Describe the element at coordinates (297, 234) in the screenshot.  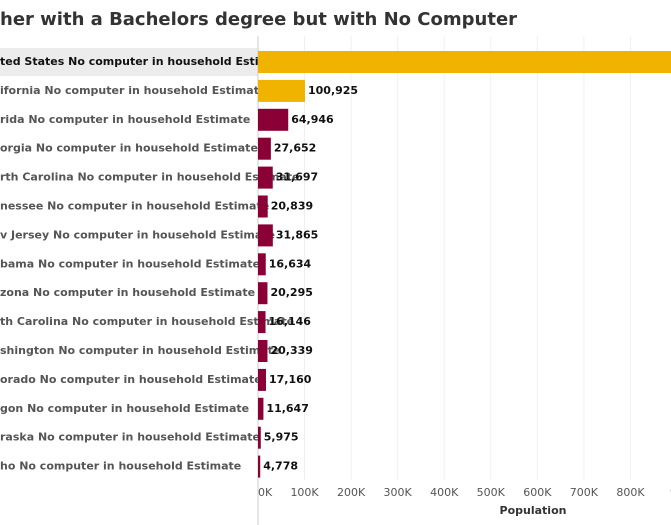
I see `value-label: 31,865` at that location.